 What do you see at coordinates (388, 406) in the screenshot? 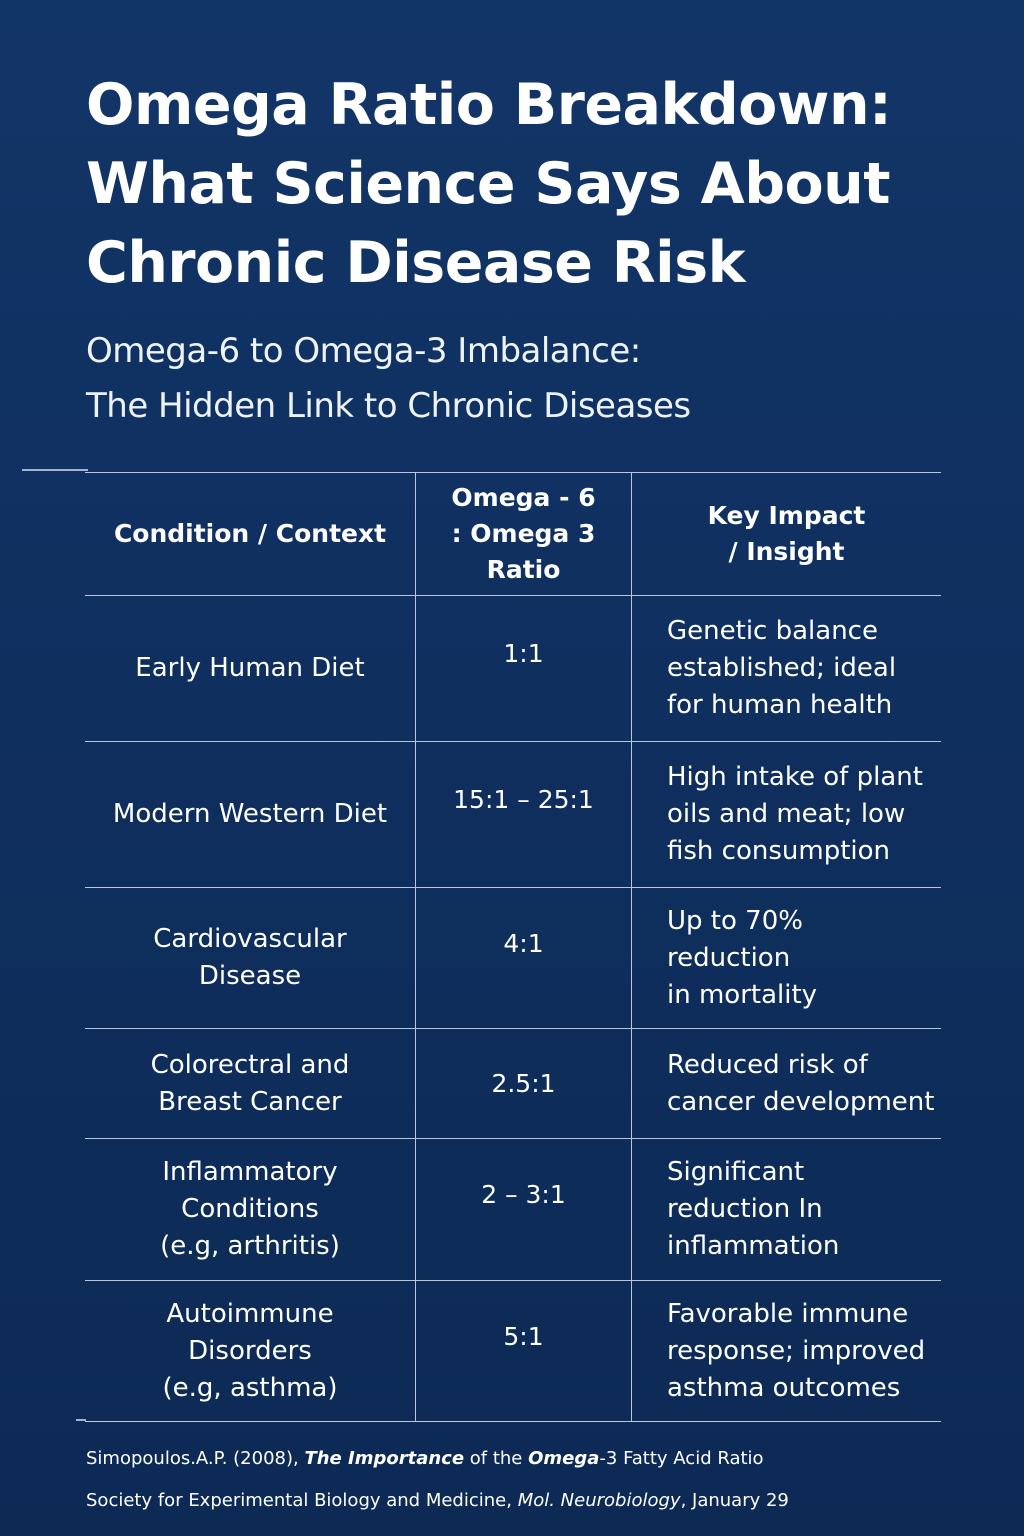
I see `subtitle-line-2: The Hidden Link to Chronic Diseases` at bounding box center [388, 406].